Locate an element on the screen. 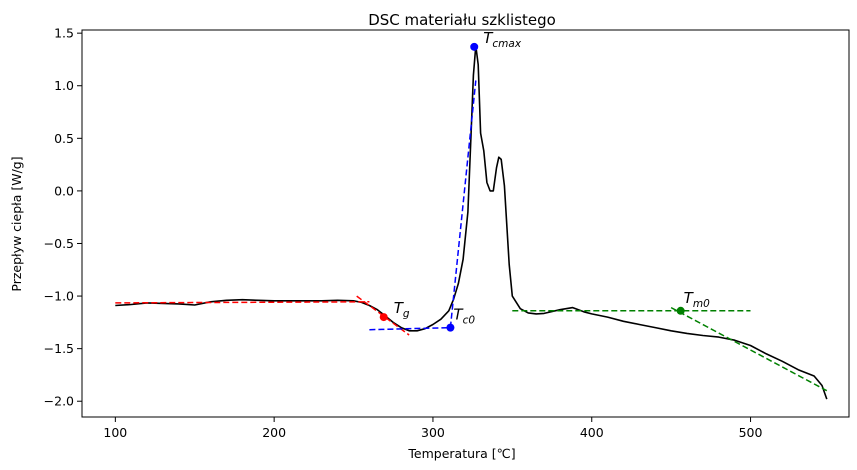 The width and height of the screenshot is (857, 470). x-tick-label: 200 is located at coordinates (274, 432).